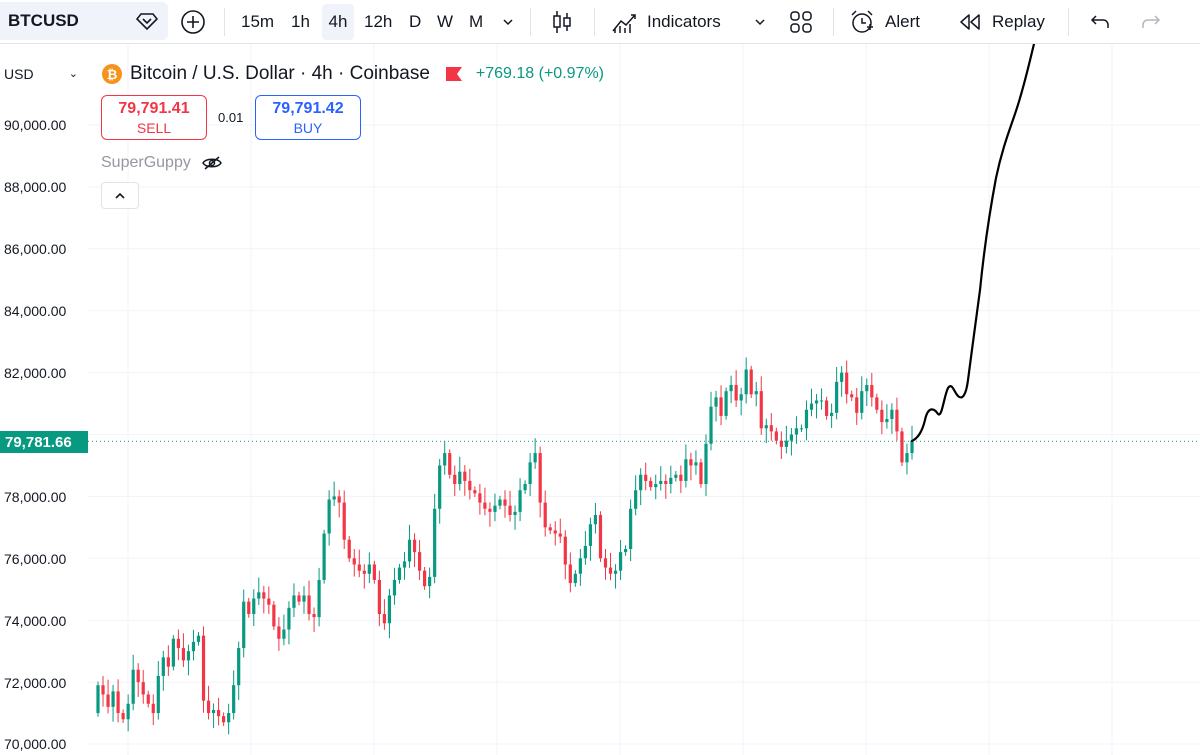 The height and width of the screenshot is (755, 1200). What do you see at coordinates (801, 22) in the screenshot?
I see `layouts-button` at bounding box center [801, 22].